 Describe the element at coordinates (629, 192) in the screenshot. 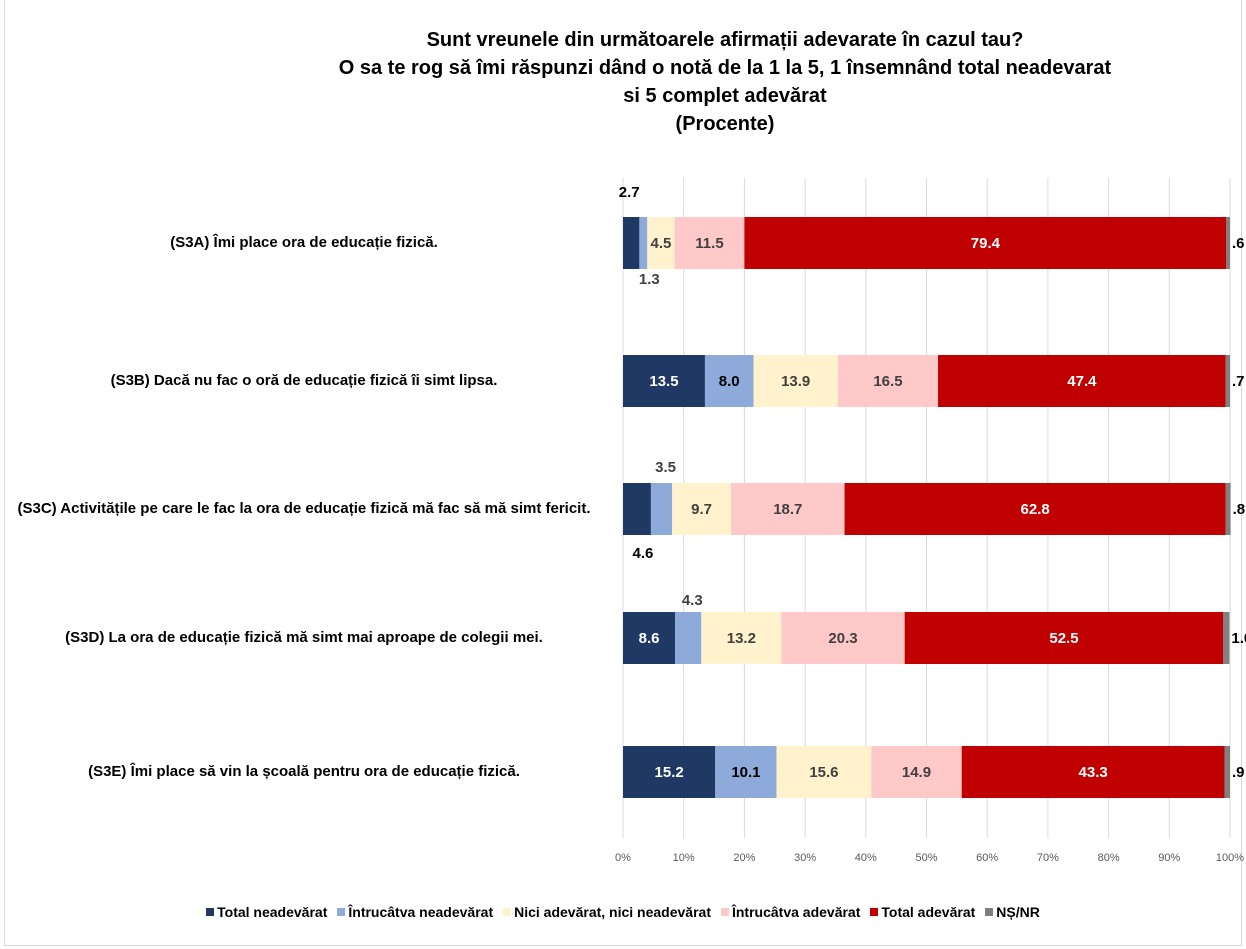

I see `data-label: 2.7` at that location.